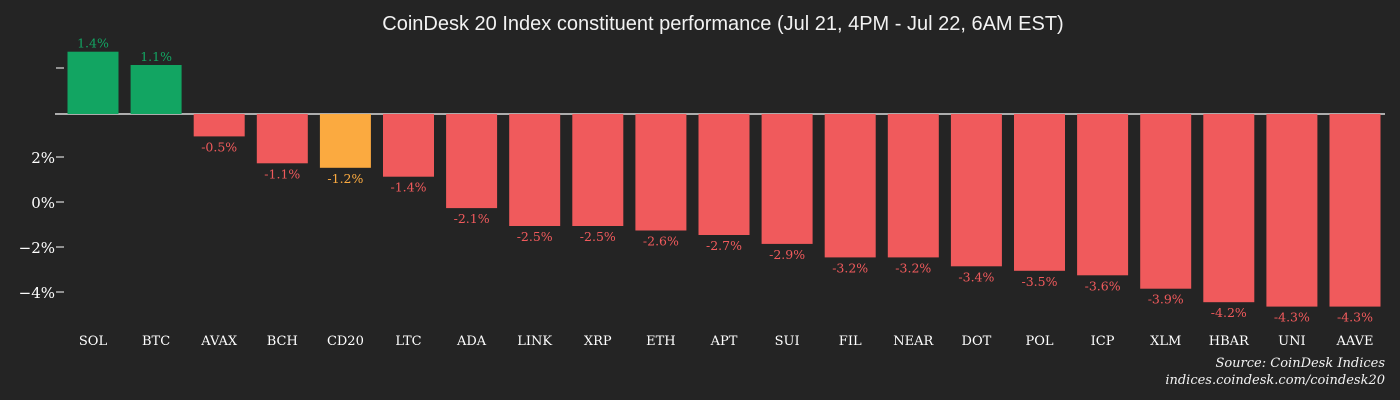 The width and height of the screenshot is (1400, 400). What do you see at coordinates (1355, 317) in the screenshot?
I see `value-label-aave: -4.3%` at bounding box center [1355, 317].